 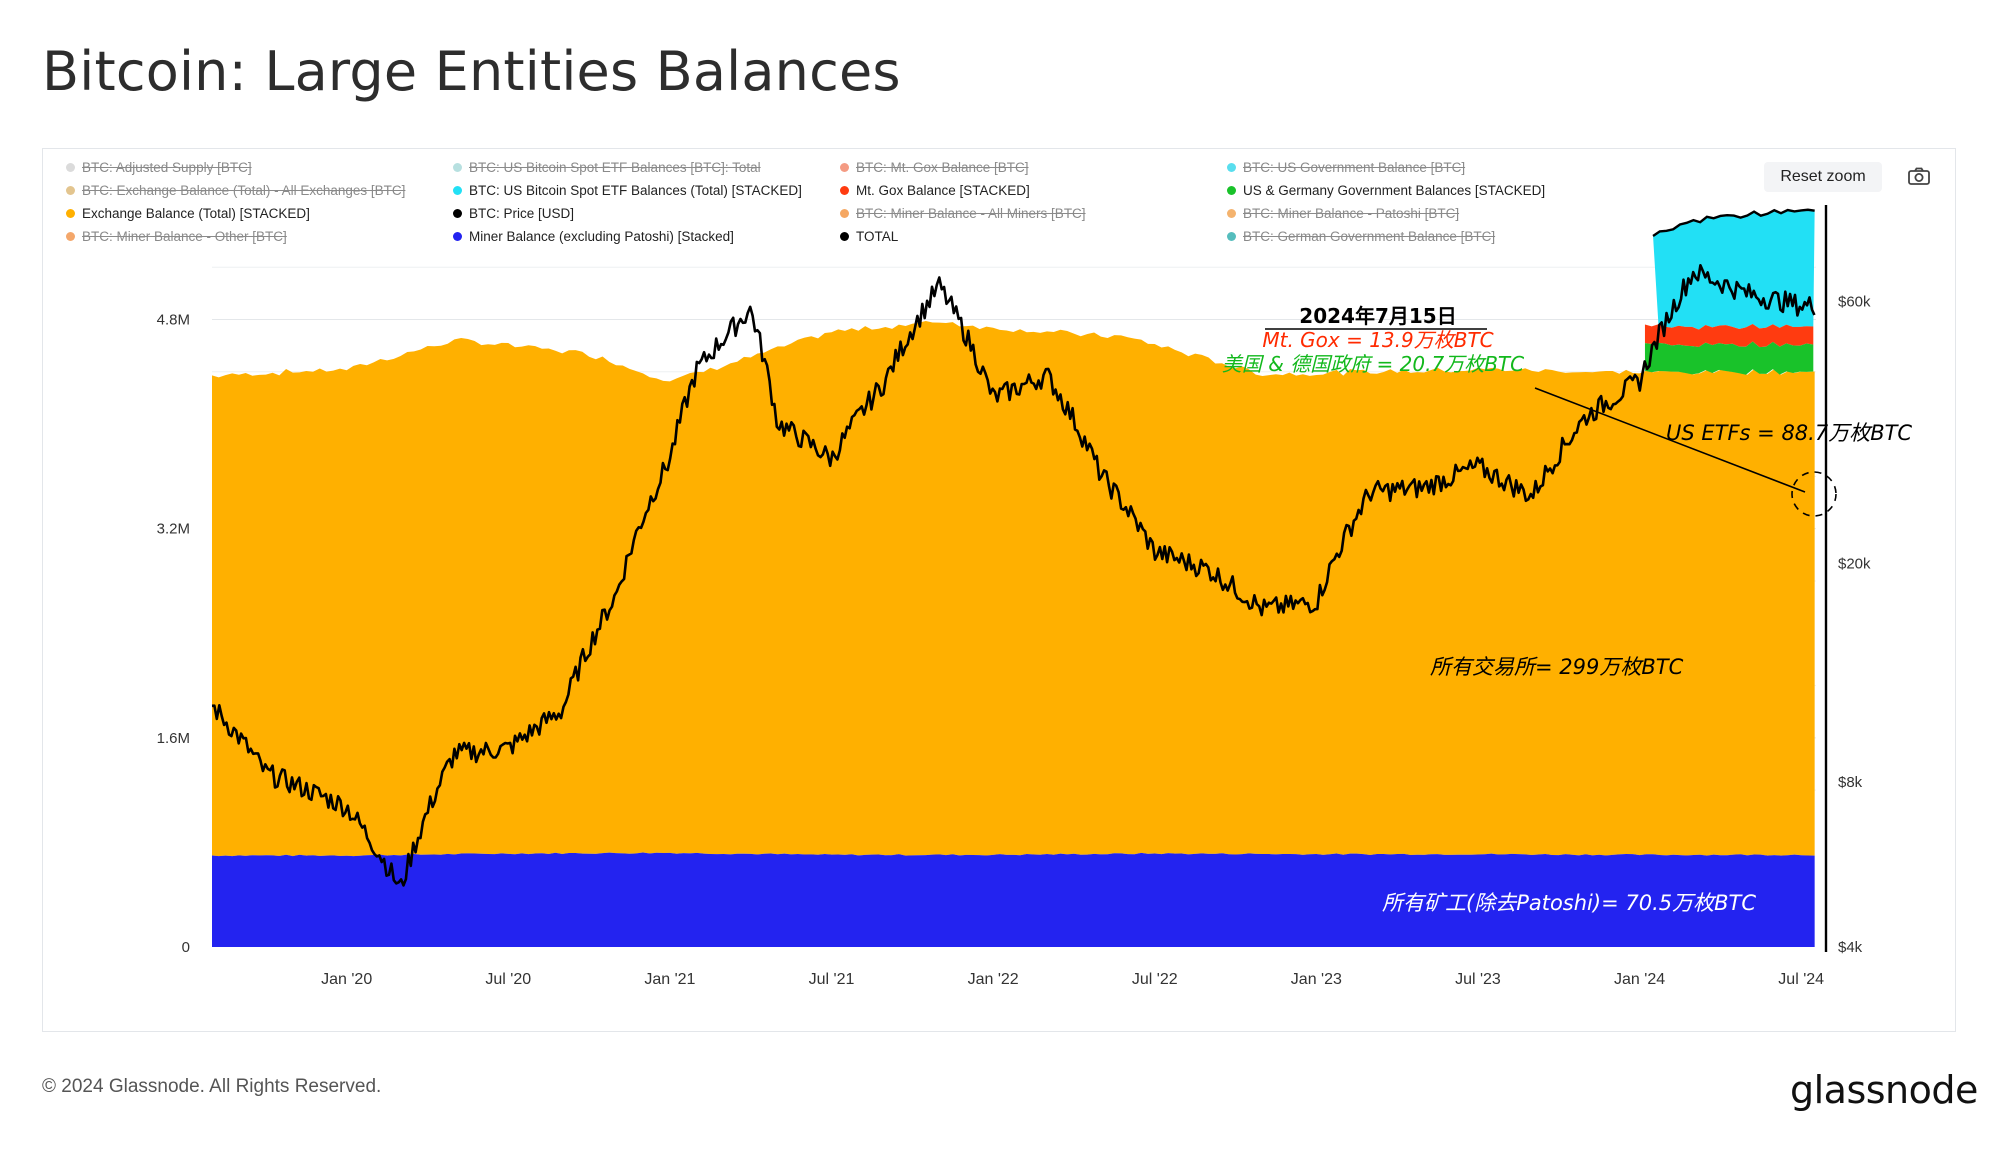 I want to click on x-tick-label: Jul '21, so click(x=832, y=979).